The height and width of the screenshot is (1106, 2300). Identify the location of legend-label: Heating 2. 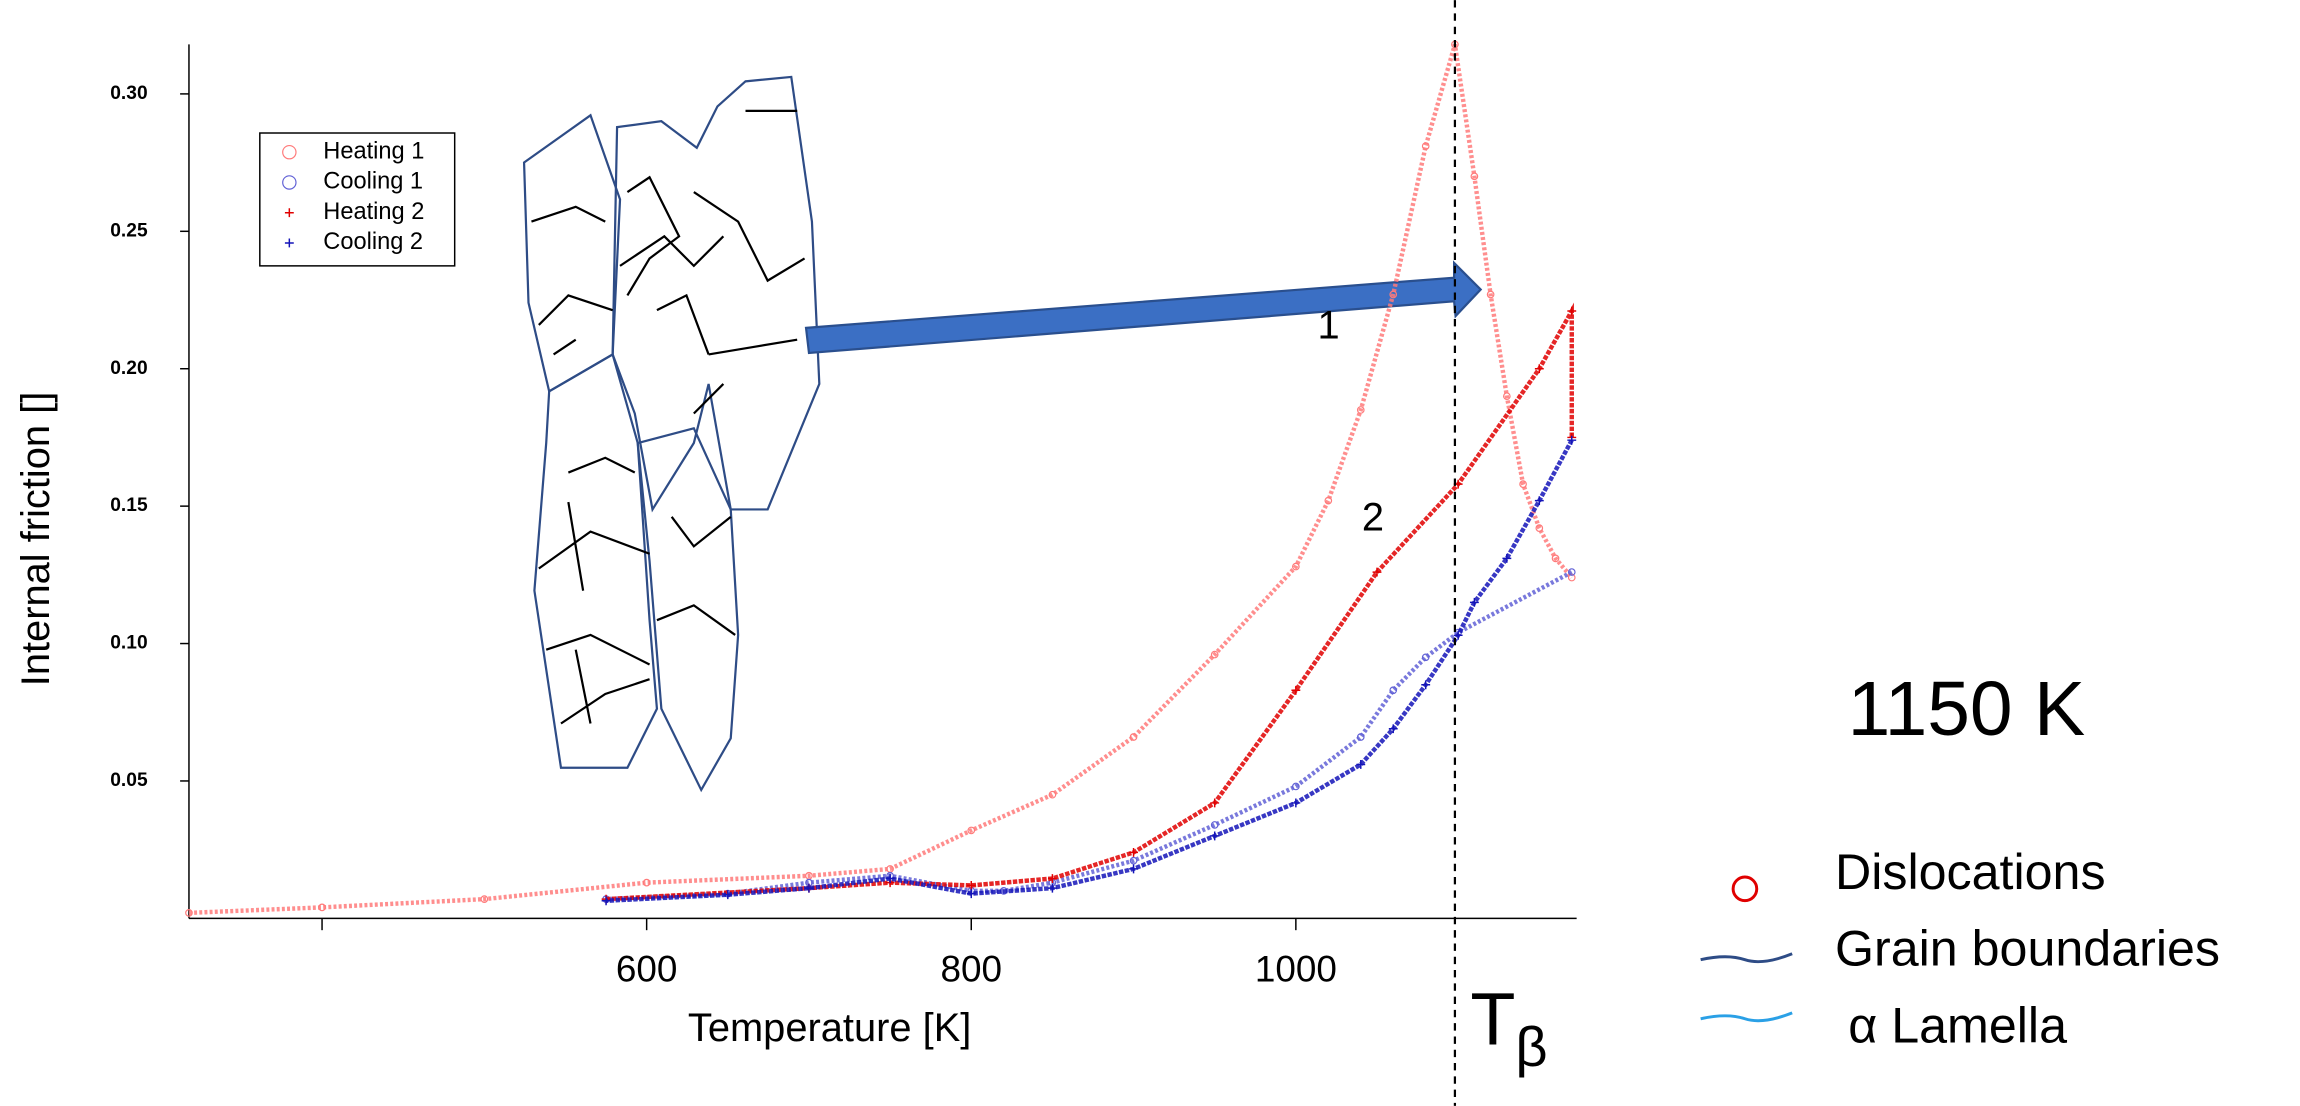
(373, 212).